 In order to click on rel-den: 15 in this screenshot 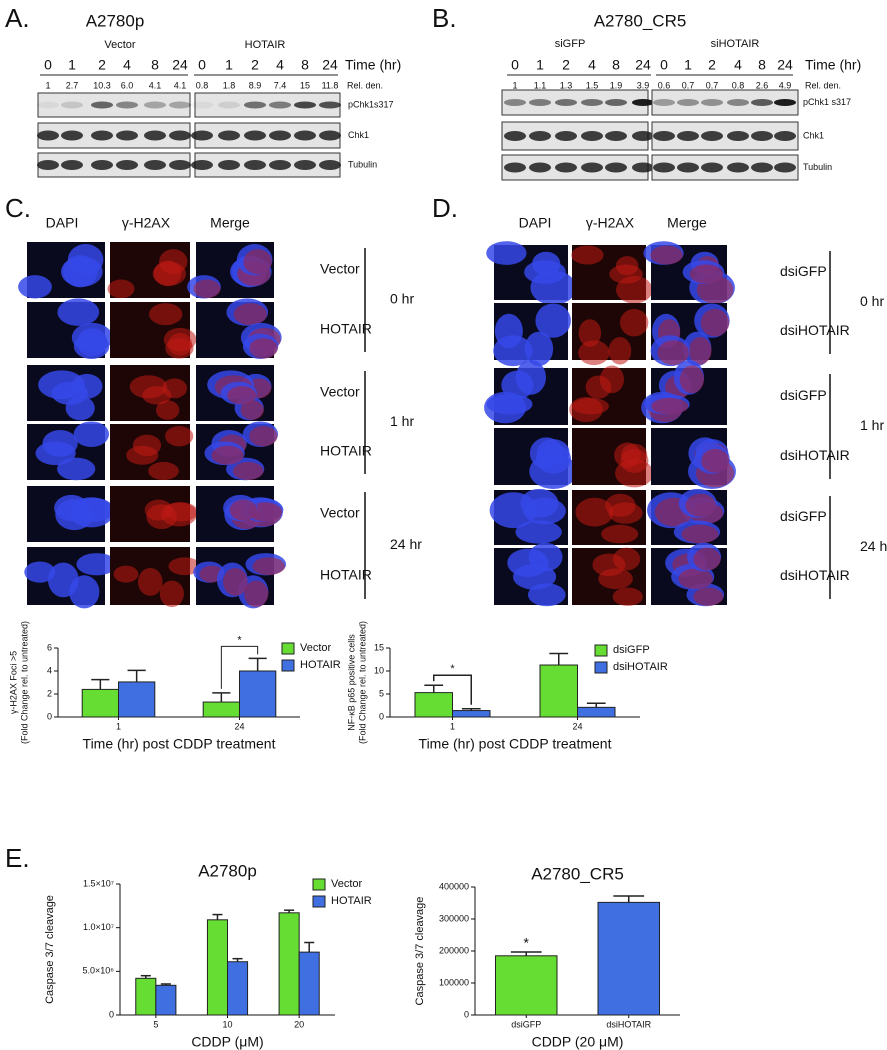, I will do `click(305, 85)`.